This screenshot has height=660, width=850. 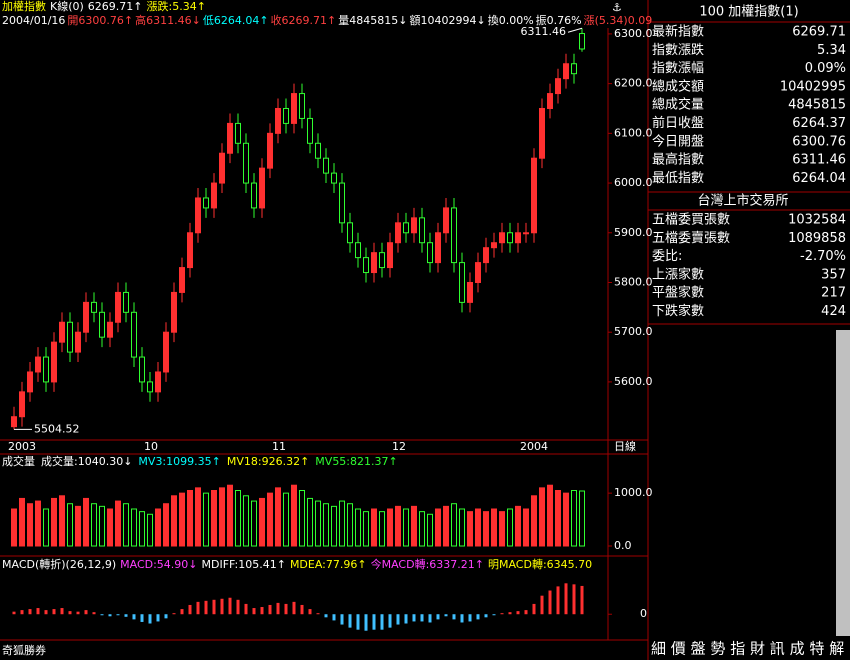 What do you see at coordinates (678, 86) in the screenshot?
I see `quote-label: 總成交額` at bounding box center [678, 86].